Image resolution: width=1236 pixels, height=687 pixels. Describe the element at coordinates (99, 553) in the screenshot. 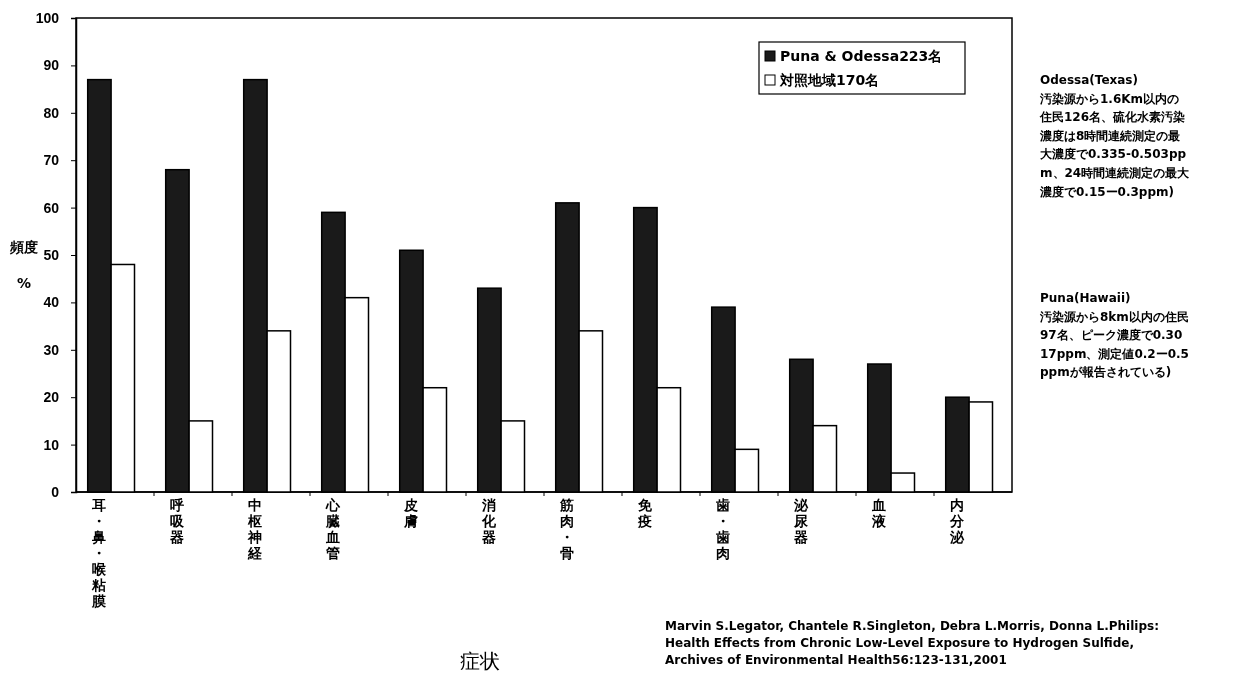

I see `x-tick-label: 耳・鼻・喉粘膜` at that location.